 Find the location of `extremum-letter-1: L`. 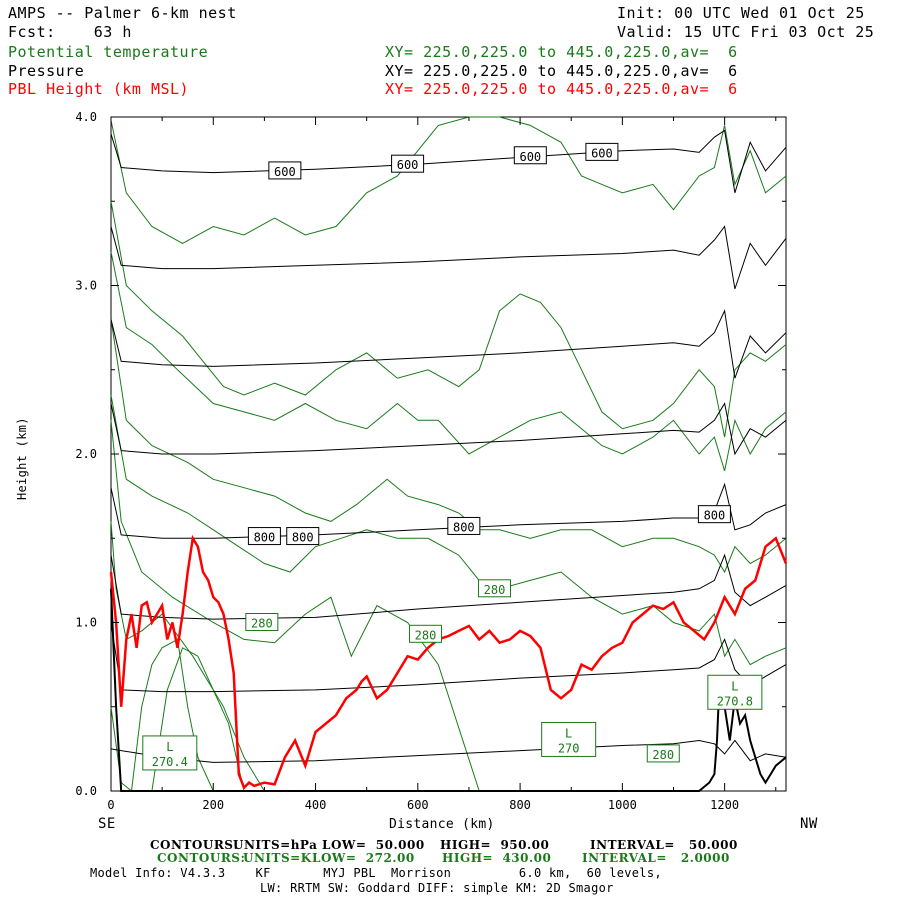

extremum-letter-1: L is located at coordinates (568, 733).